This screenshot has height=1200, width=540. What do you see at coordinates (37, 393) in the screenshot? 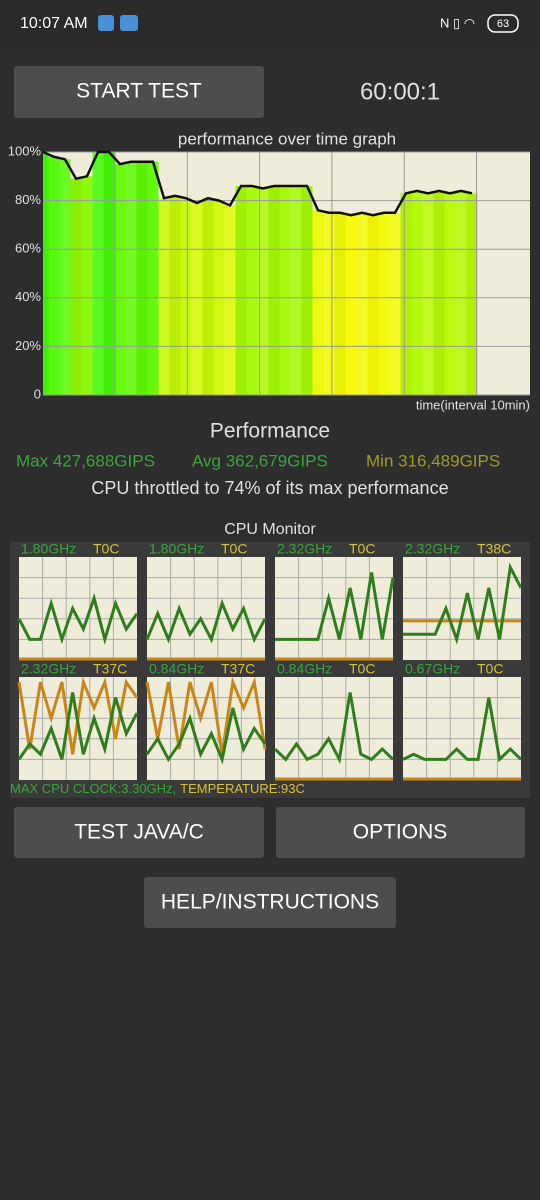
I see `y-tick-label: 0` at bounding box center [37, 393].